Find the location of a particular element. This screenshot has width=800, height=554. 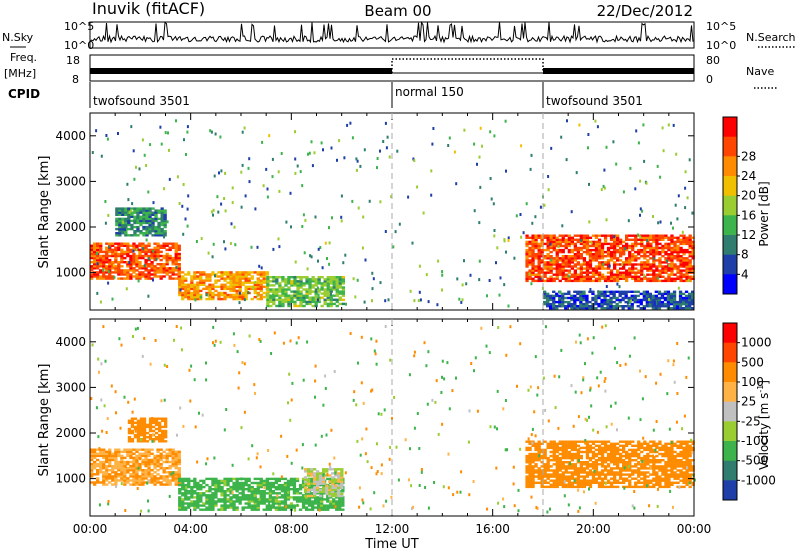

power-ytick-label: 1000 is located at coordinates (70, 273).